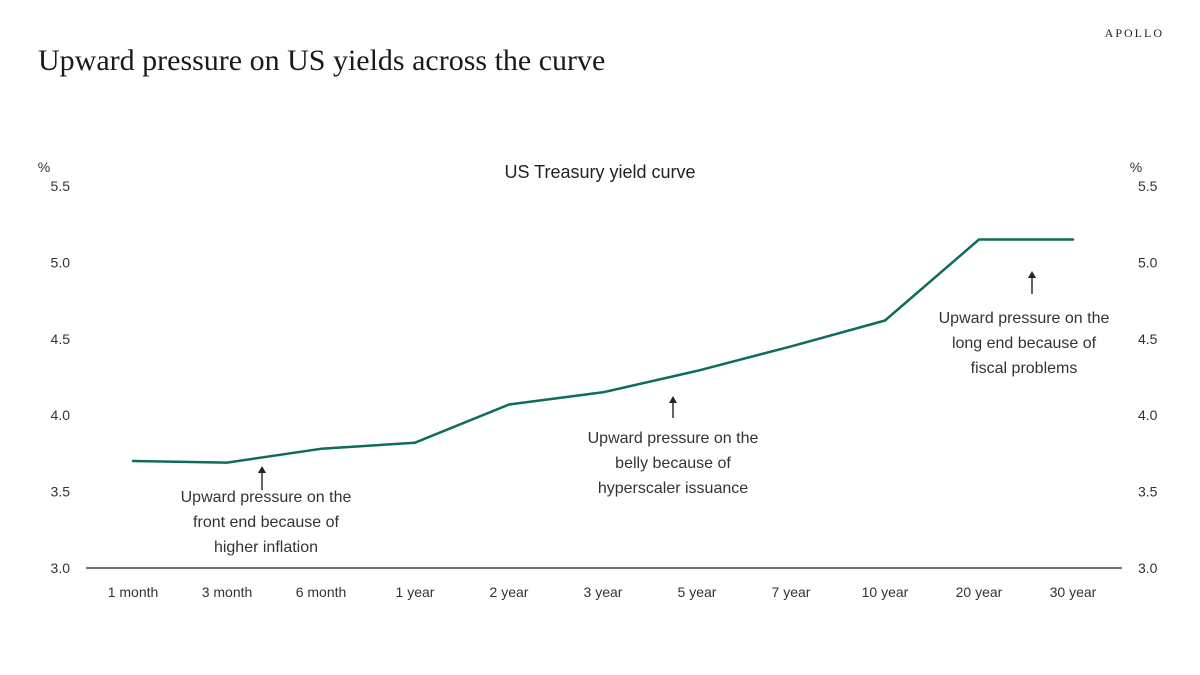  Describe the element at coordinates (599, 172) in the screenshot. I see `chart-title: US Treasury yield curve` at that location.